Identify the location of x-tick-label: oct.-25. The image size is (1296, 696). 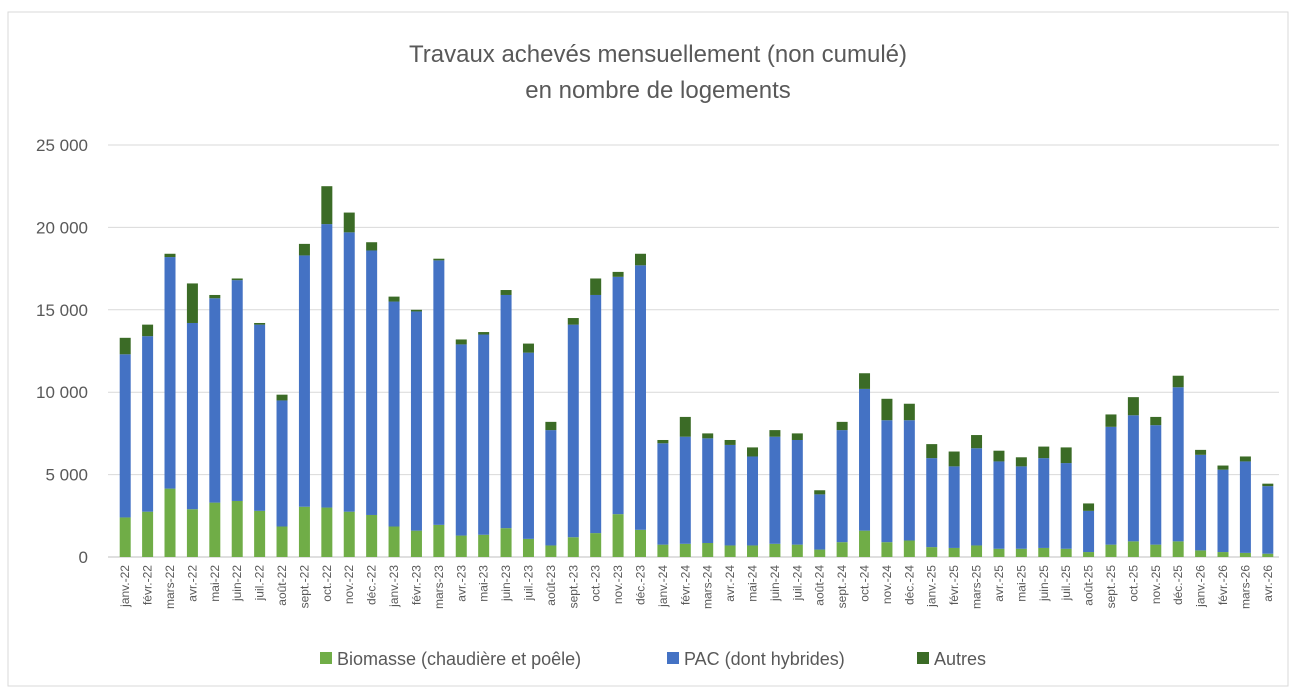
(1133, 583).